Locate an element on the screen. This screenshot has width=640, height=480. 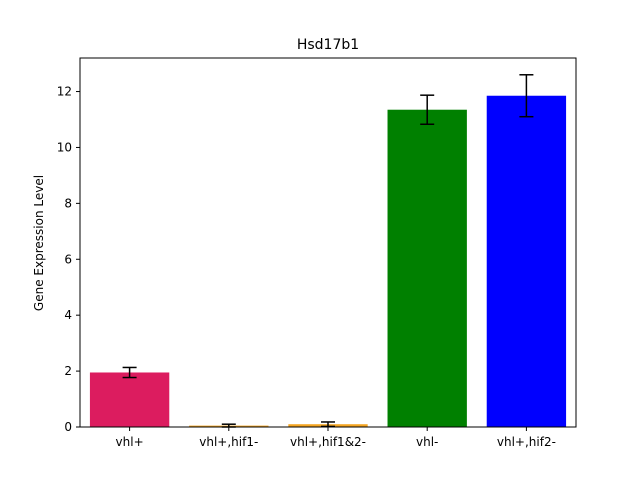
y-tick-label-6: 12 is located at coordinates (64, 92).